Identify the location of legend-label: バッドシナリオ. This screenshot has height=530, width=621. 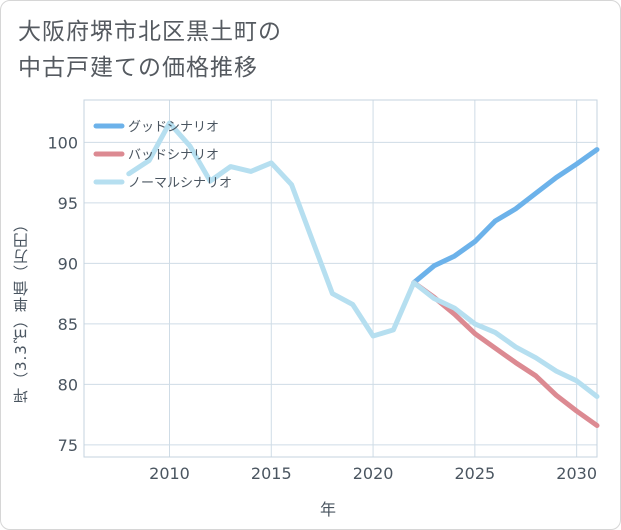
(173, 155).